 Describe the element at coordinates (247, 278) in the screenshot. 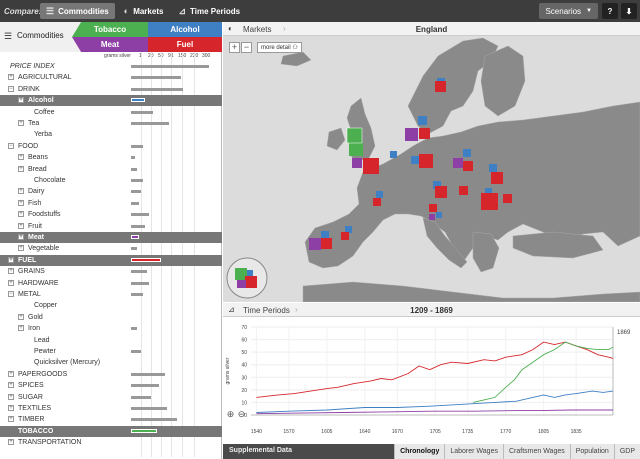

I see `globe-minimap` at that location.